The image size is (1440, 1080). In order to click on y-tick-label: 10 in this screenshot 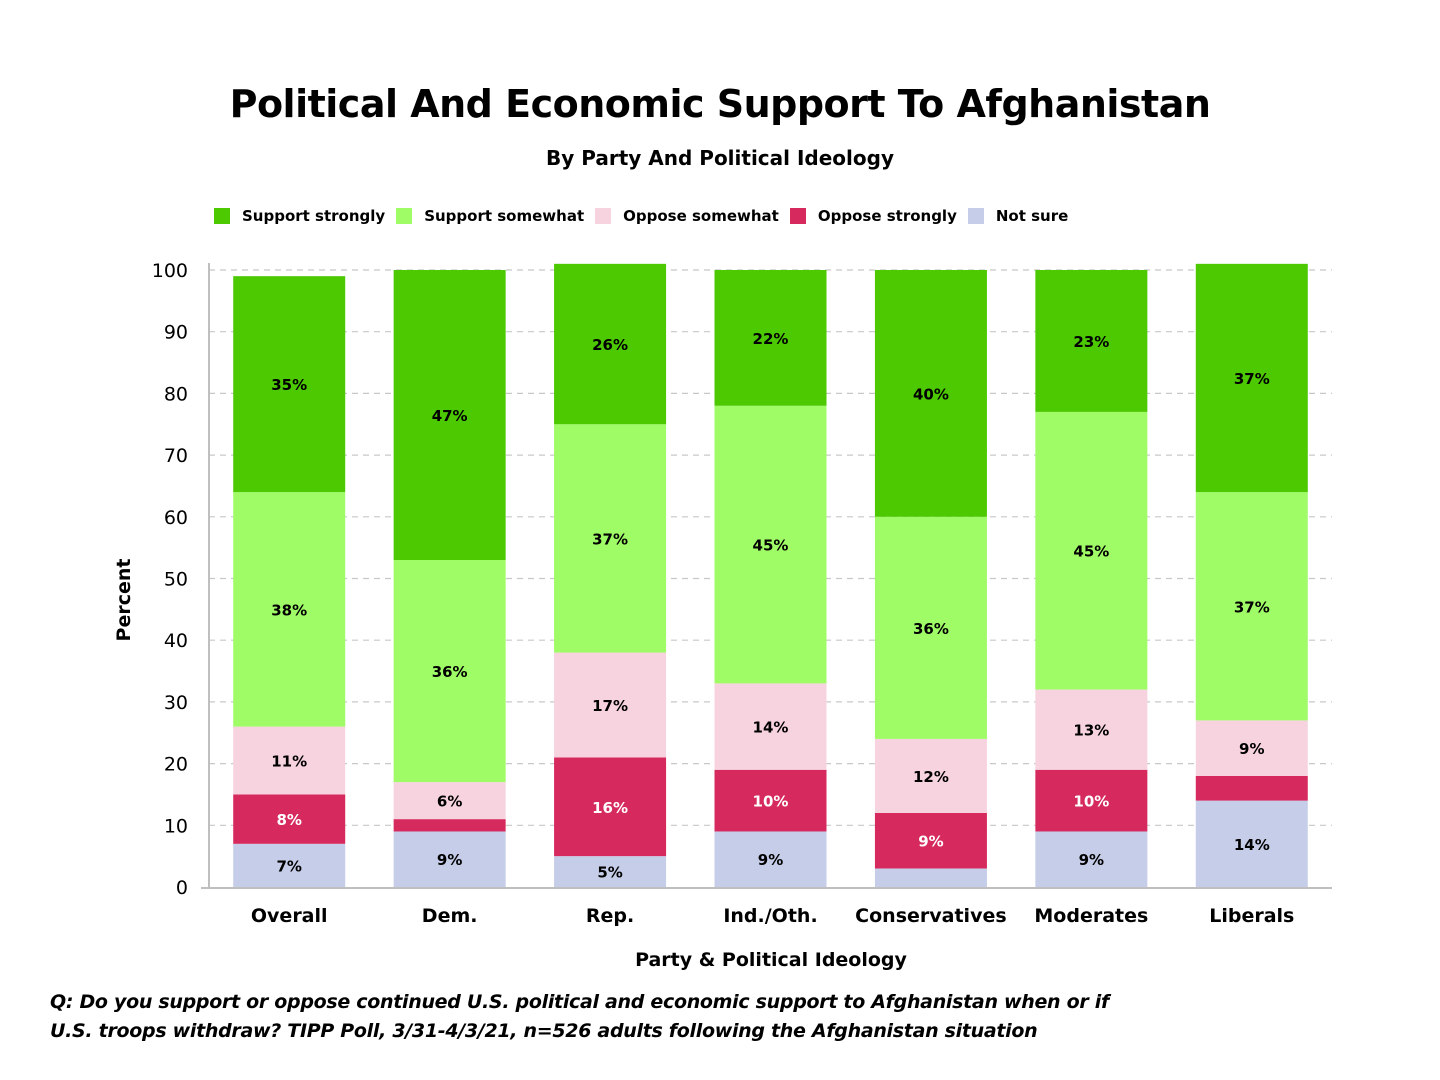, I will do `click(176, 826)`.